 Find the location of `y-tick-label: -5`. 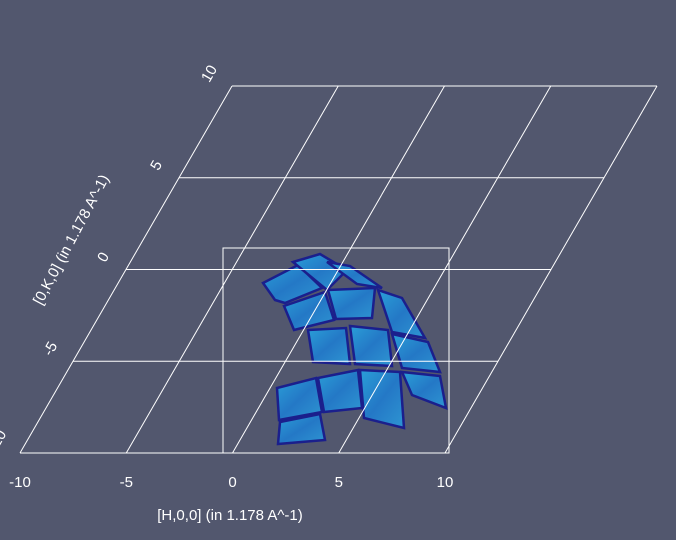

y-tick-label: -5 is located at coordinates (50, 349).